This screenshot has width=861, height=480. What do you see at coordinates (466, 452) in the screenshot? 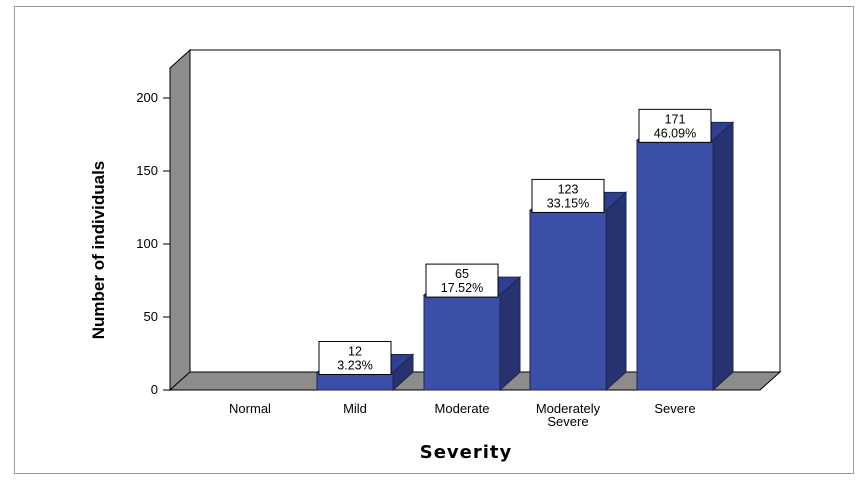
I see `x-axis-title: Severity` at bounding box center [466, 452].